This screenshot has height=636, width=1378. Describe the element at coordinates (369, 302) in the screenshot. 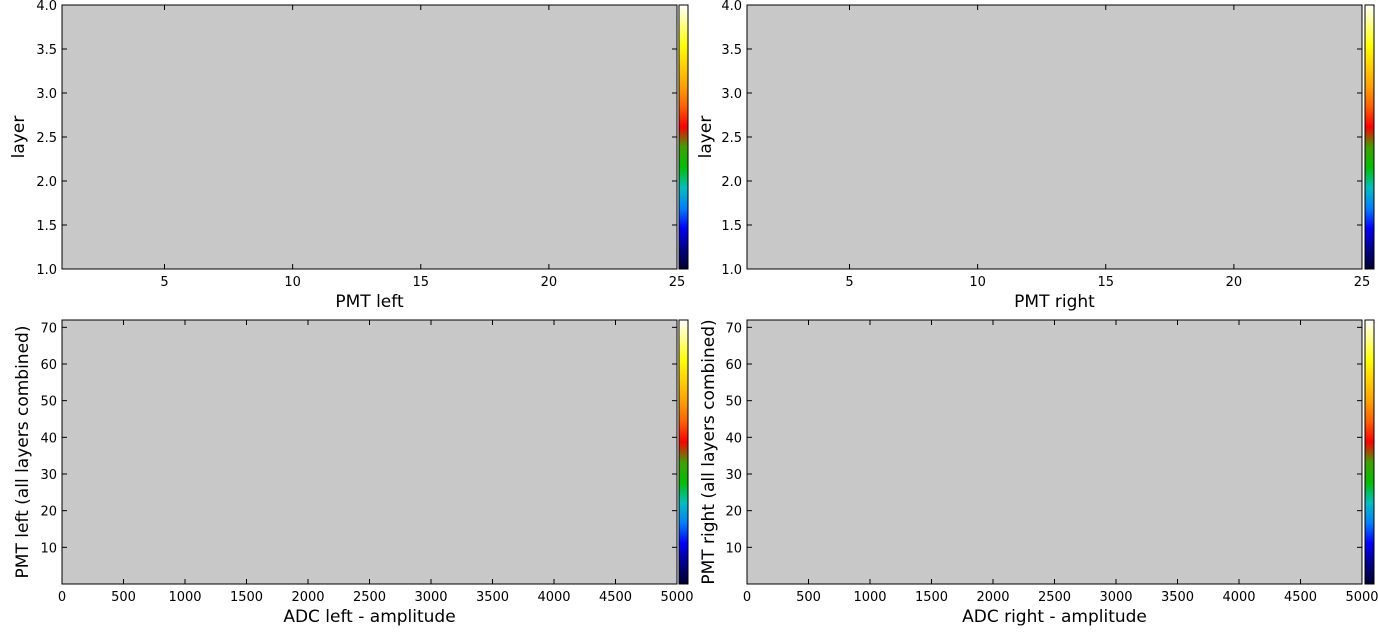

I see `x-axis-title: PMT left` at that location.